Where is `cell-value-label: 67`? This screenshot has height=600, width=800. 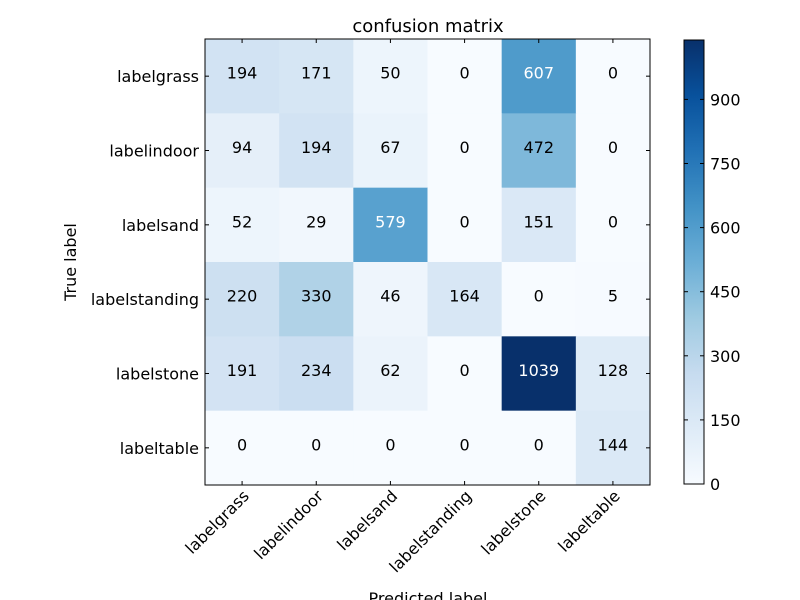 cell-value-label: 67 is located at coordinates (390, 147).